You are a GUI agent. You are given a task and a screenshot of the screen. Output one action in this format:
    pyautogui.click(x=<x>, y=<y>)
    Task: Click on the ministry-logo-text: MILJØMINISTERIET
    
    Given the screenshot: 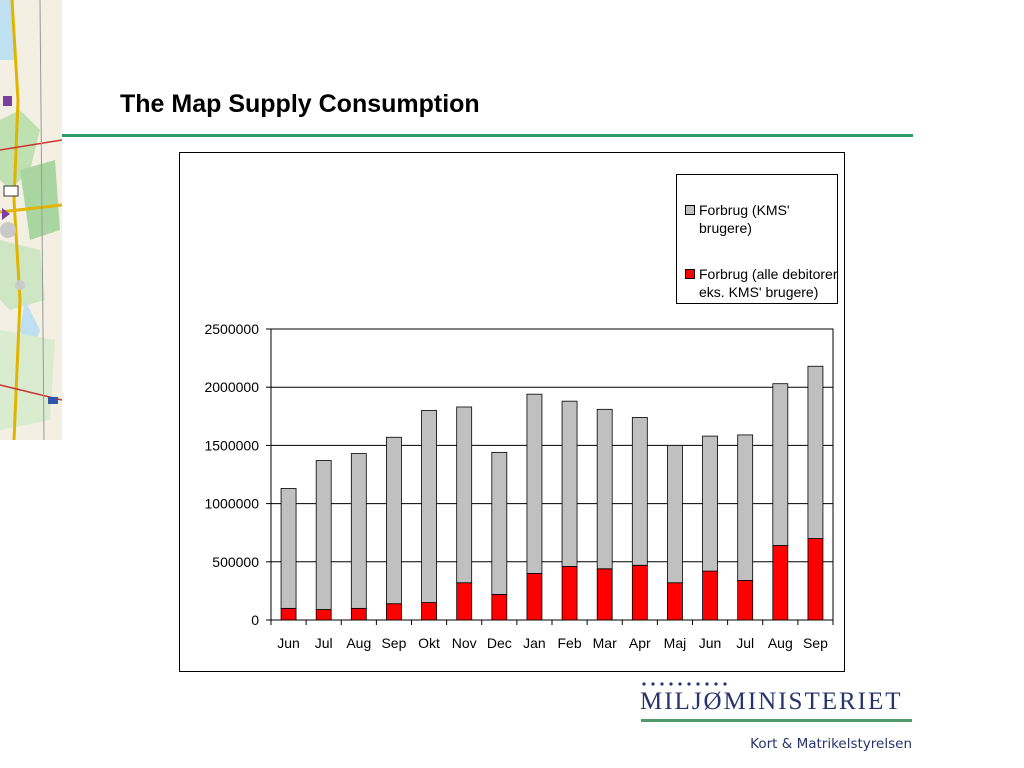 What is the action you would take?
    pyautogui.click(x=771, y=701)
    